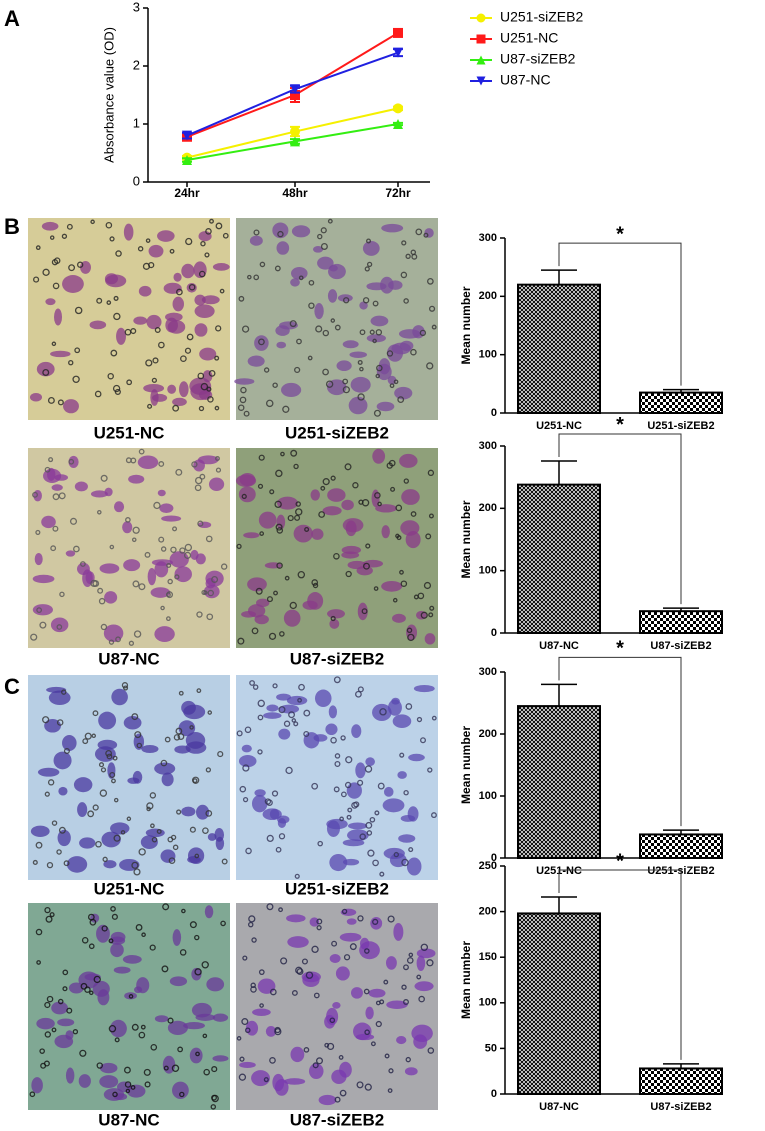 Image resolution: width=765 pixels, height=1131 pixels. What do you see at coordinates (337, 777) in the screenshot?
I see `micrograph` at bounding box center [337, 777].